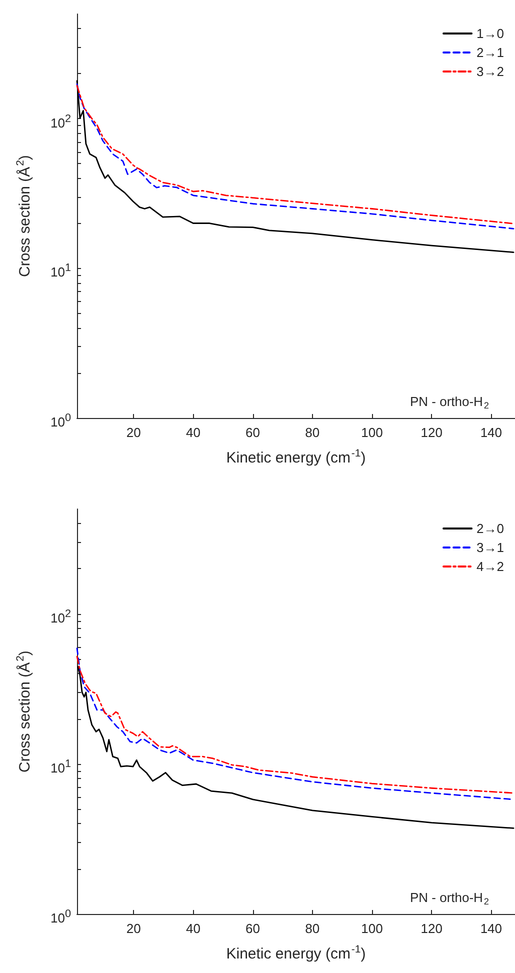  Describe the element at coordinates (490, 547) in the screenshot. I see `legend-label: 3→1` at that location.